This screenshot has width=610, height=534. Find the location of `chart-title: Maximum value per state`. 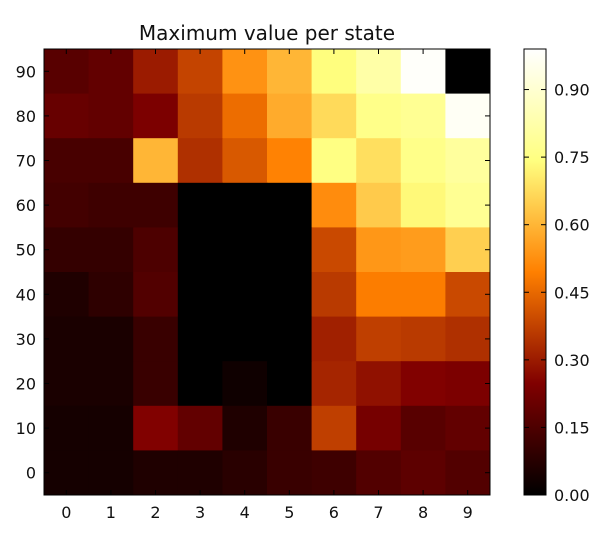

chart-title: Maximum value per state is located at coordinates (267, 33).